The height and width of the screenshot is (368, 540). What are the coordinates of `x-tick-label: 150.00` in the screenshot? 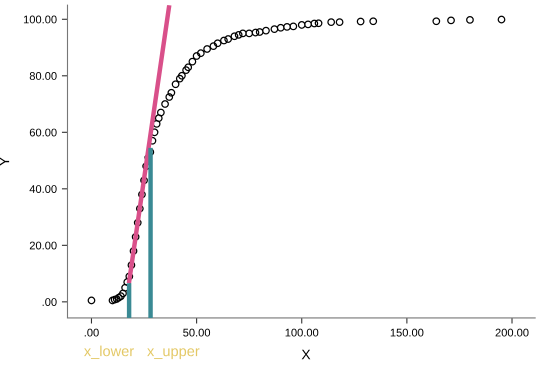 It's located at (407, 332).